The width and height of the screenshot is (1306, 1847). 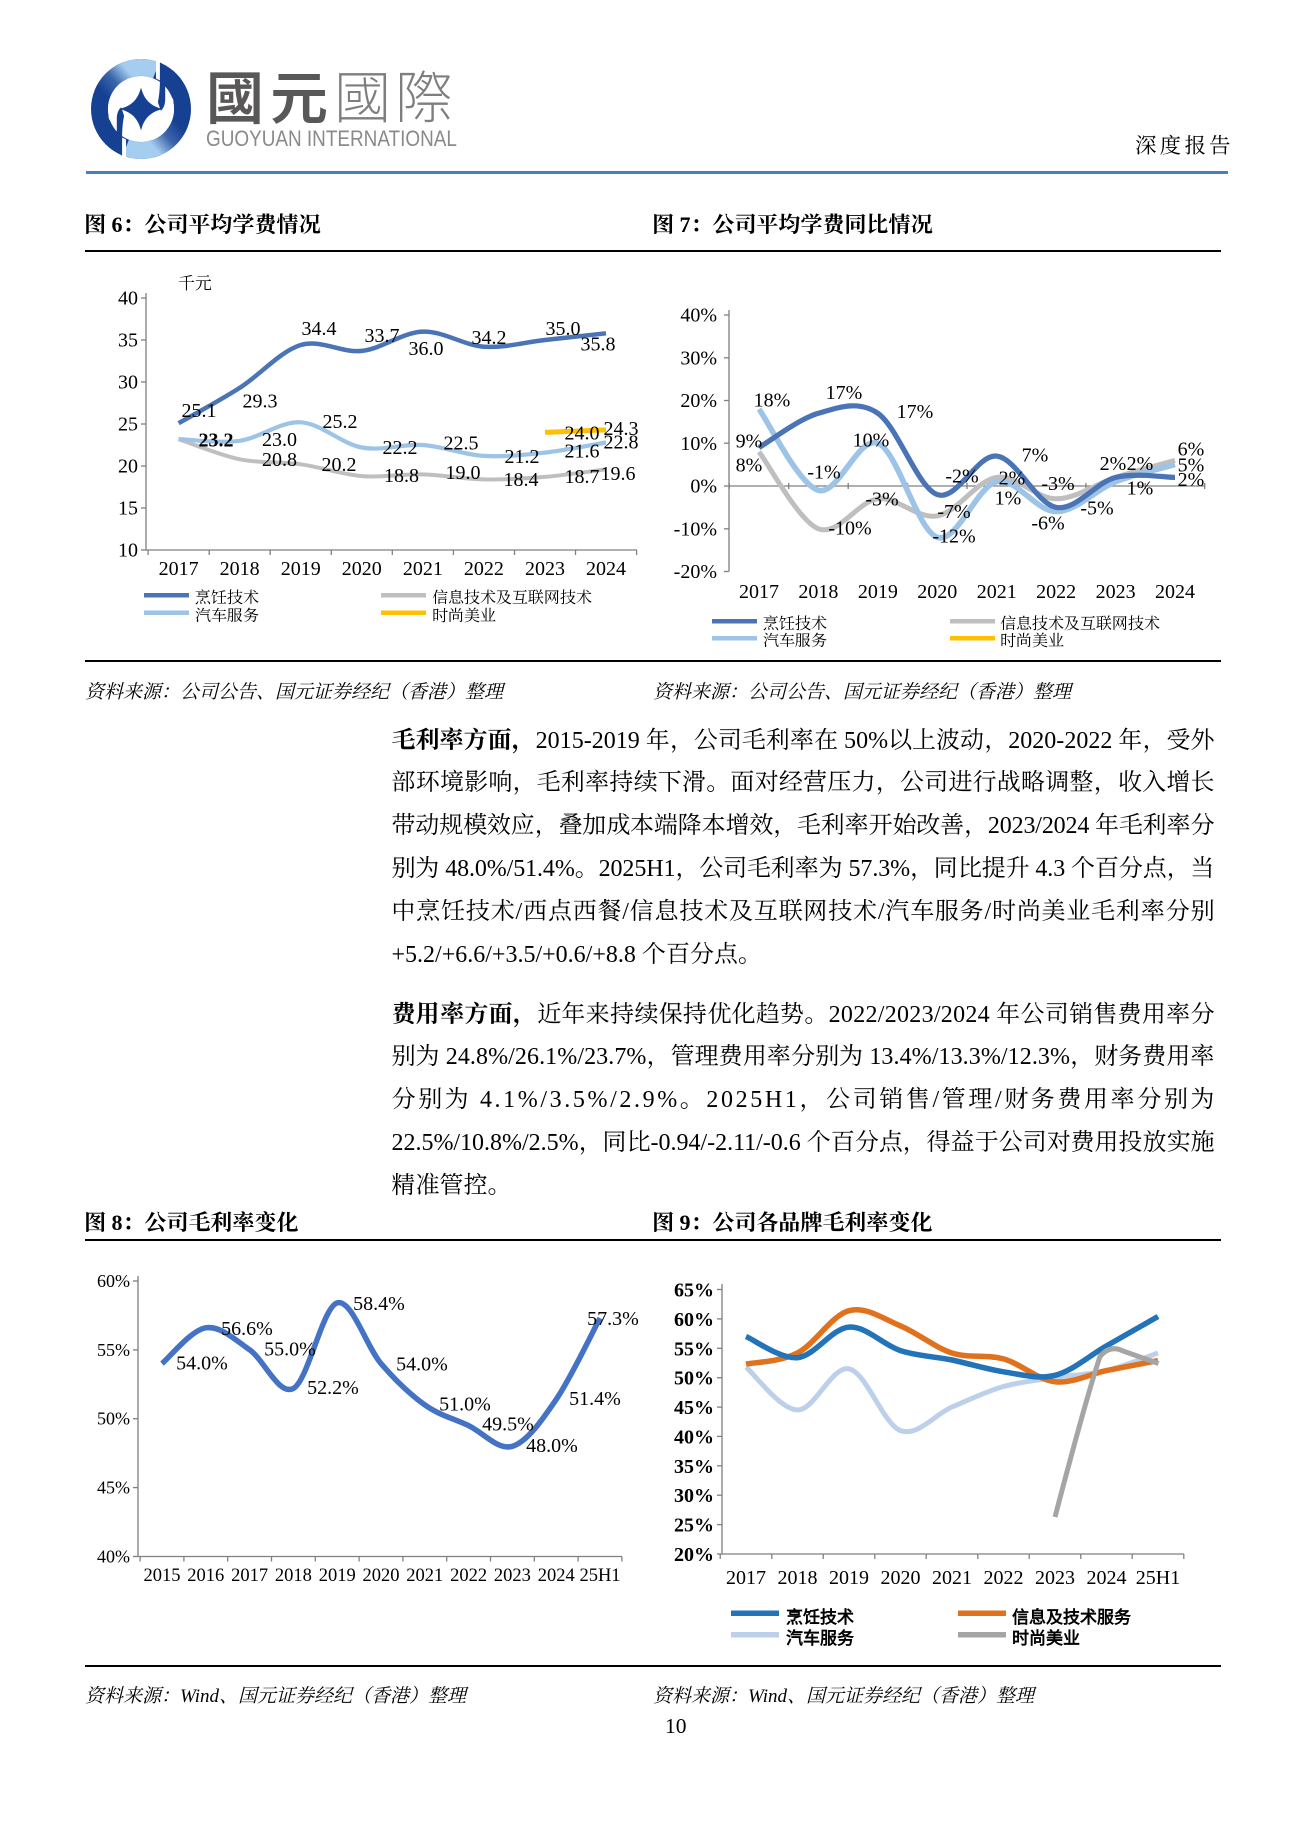 What do you see at coordinates (128, 299) in the screenshot?
I see `svg-text: 40` at bounding box center [128, 299].